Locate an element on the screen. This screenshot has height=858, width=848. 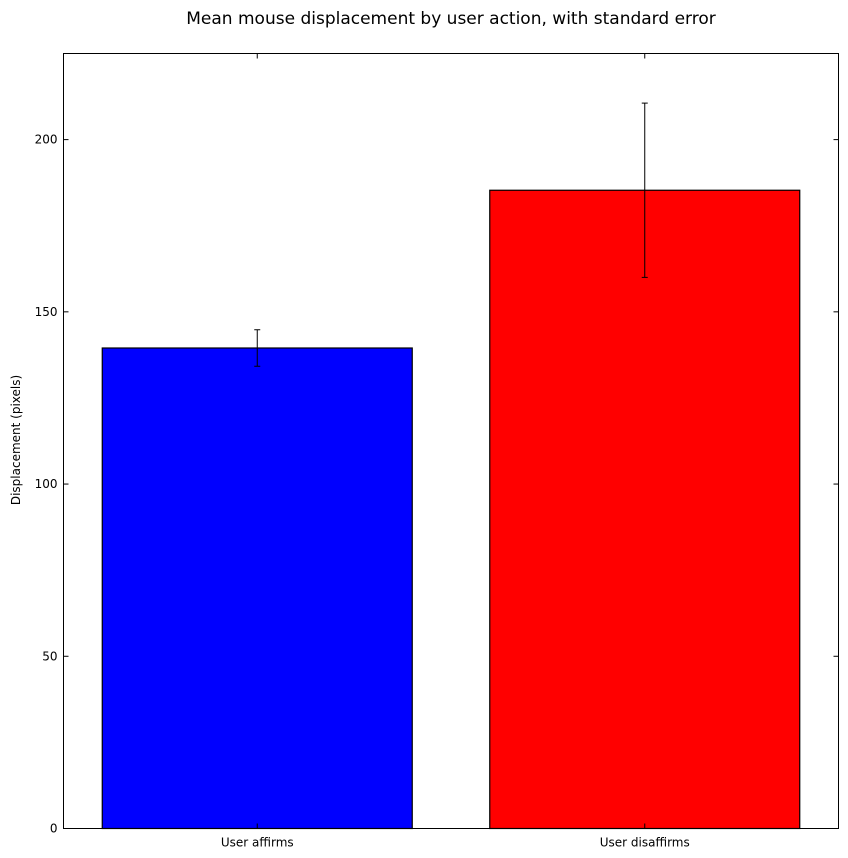
y-tick-label: 0 is located at coordinates (54, 829).